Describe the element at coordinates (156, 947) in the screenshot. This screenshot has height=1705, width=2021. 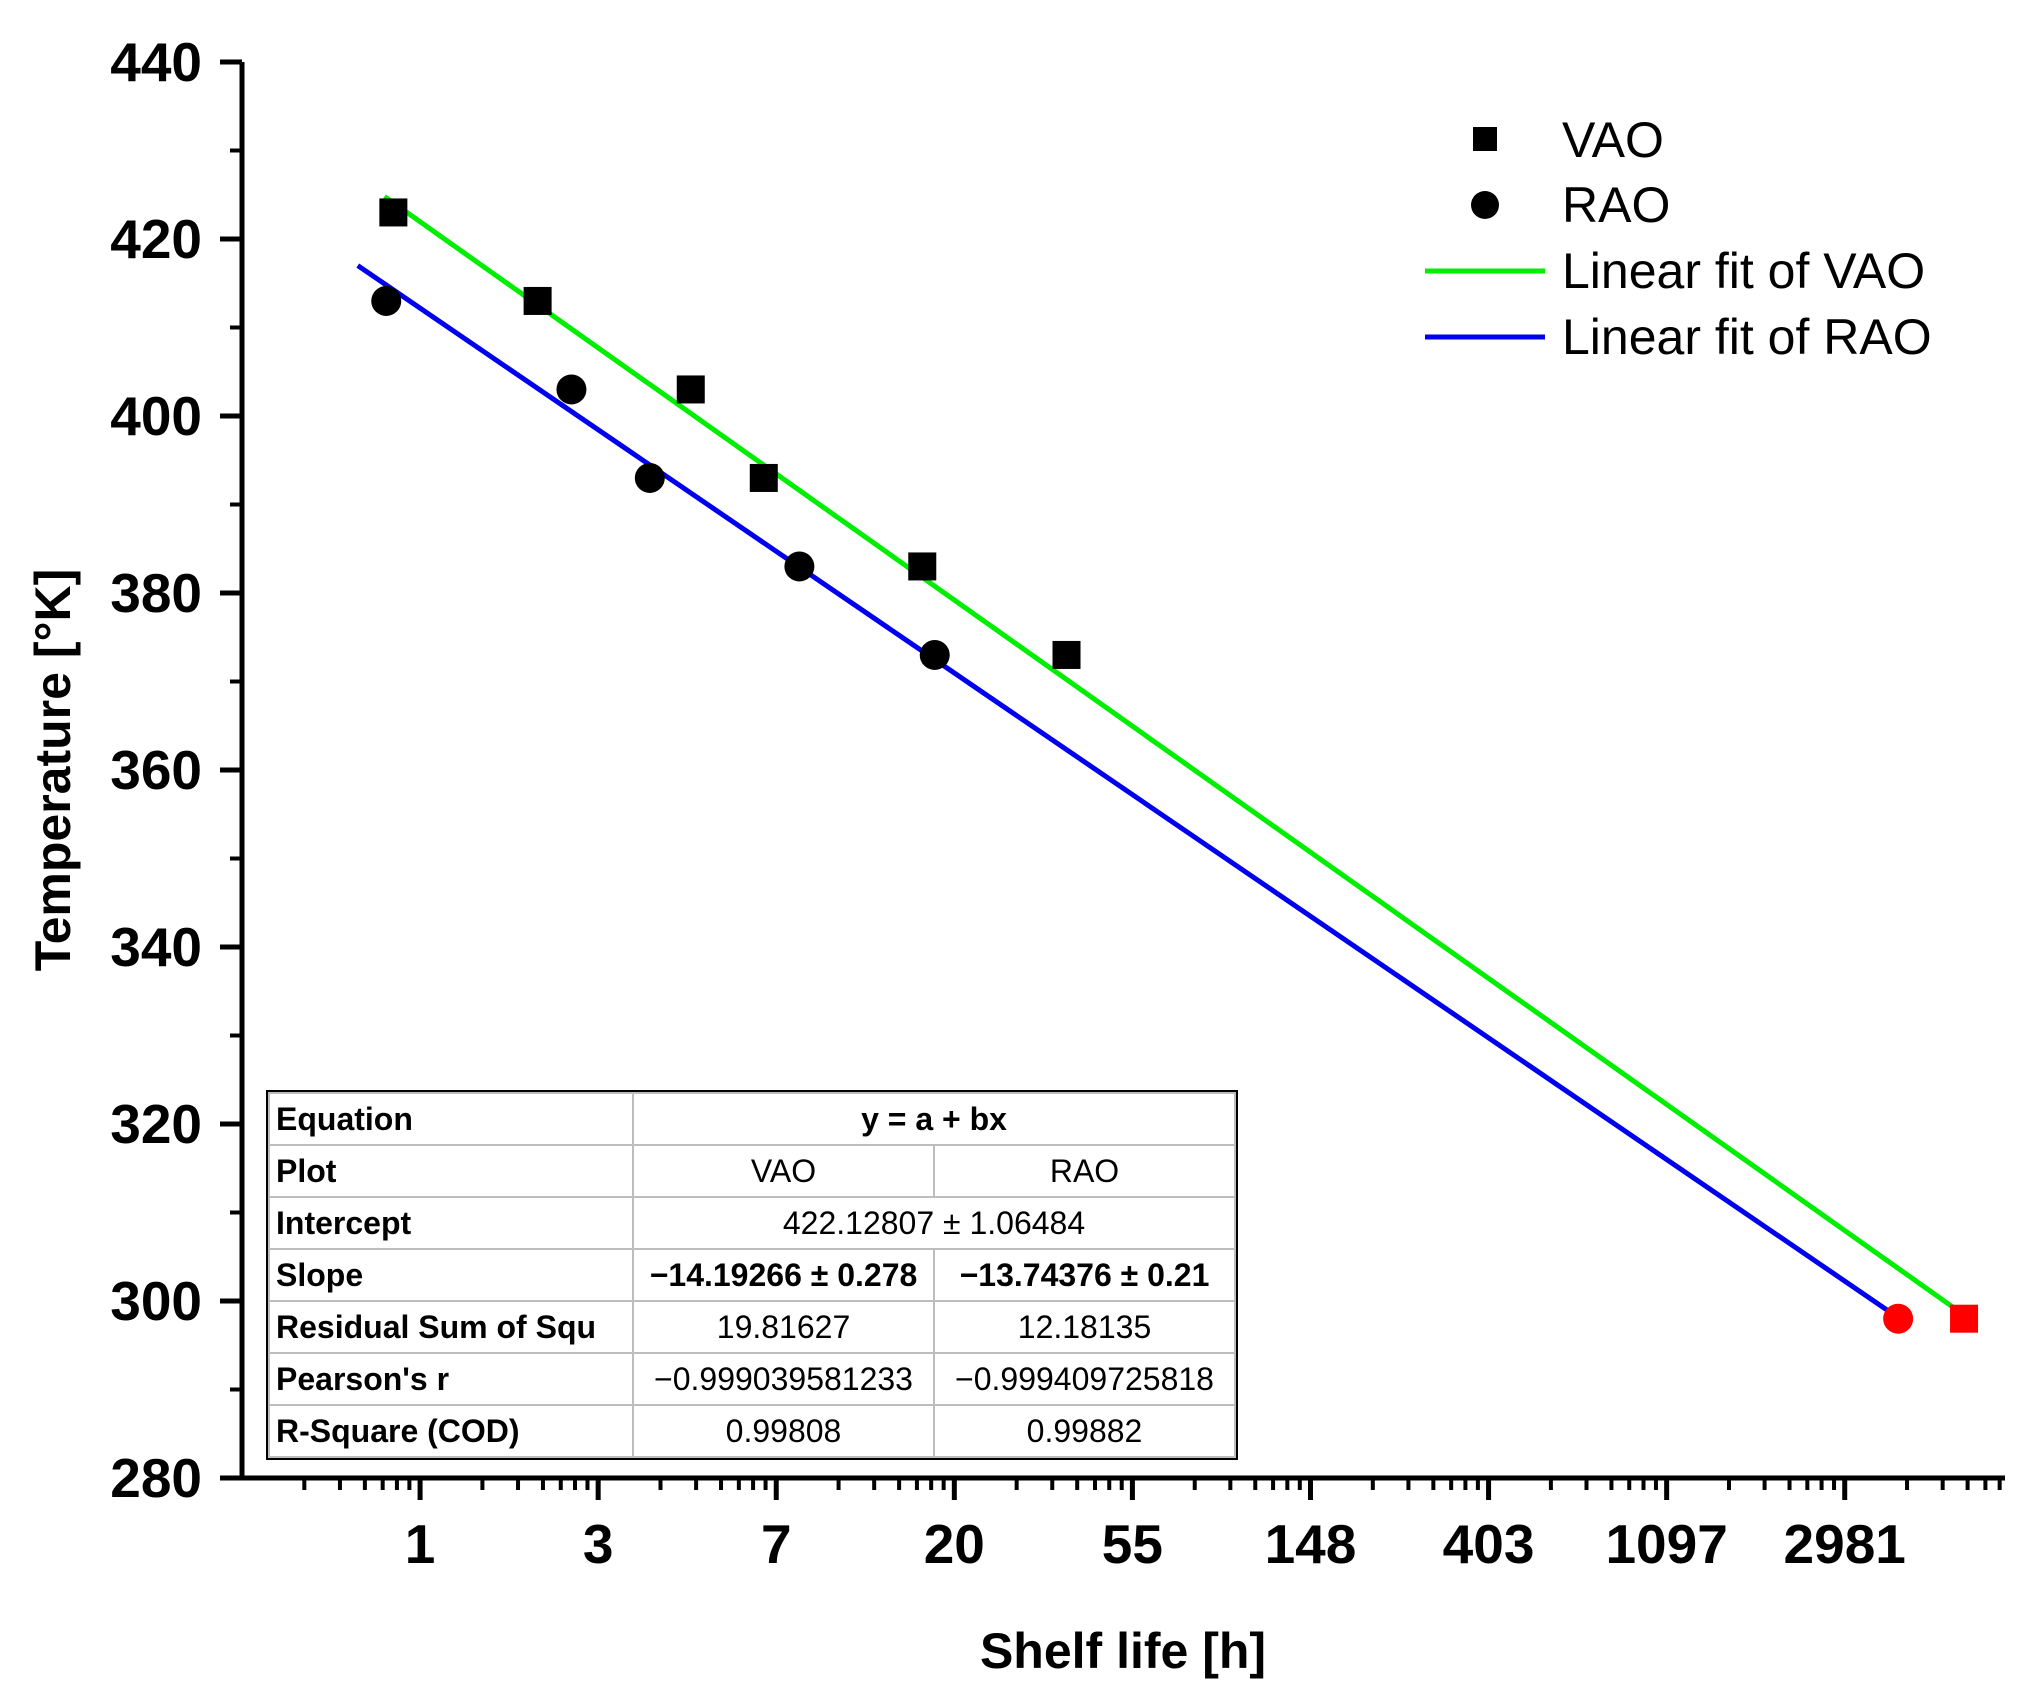
I see `y-tick-label: 340` at that location.